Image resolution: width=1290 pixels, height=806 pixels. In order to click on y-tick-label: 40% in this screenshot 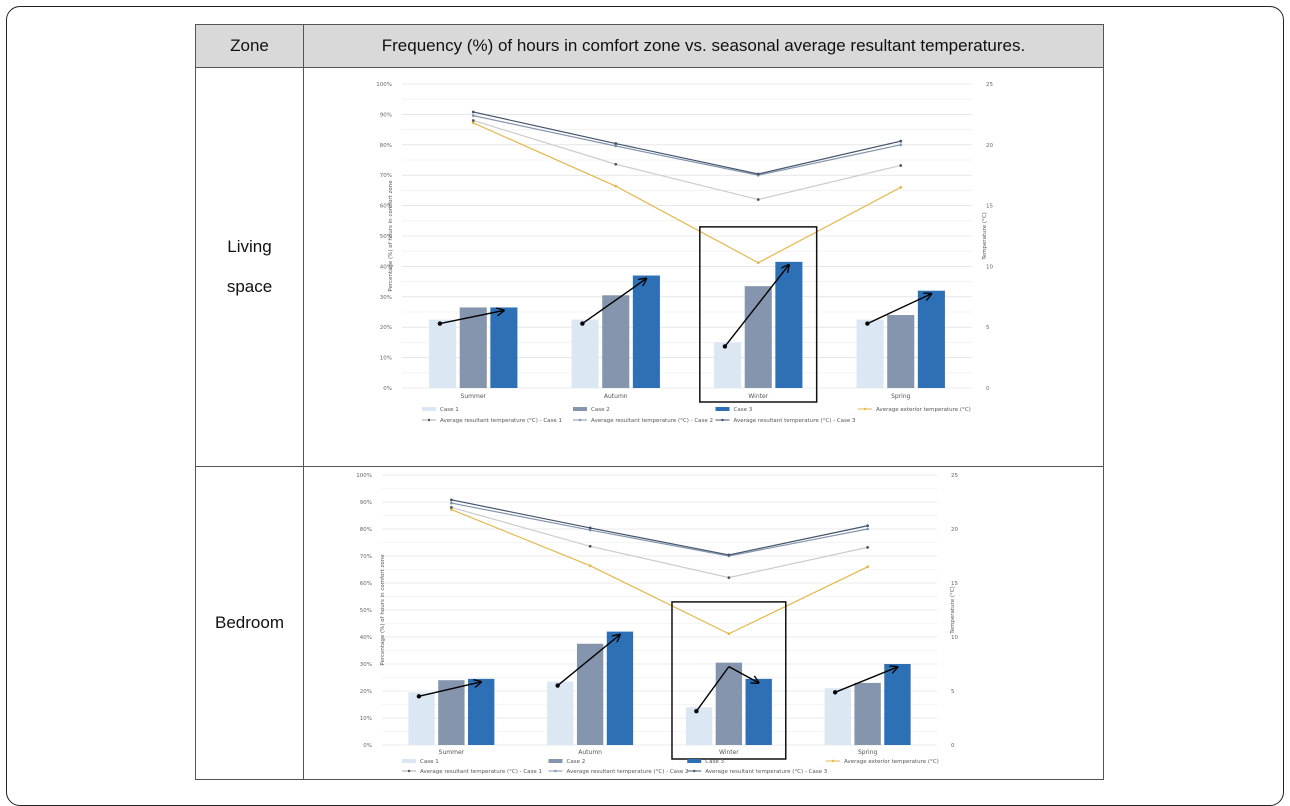, I will do `click(386, 267)`.